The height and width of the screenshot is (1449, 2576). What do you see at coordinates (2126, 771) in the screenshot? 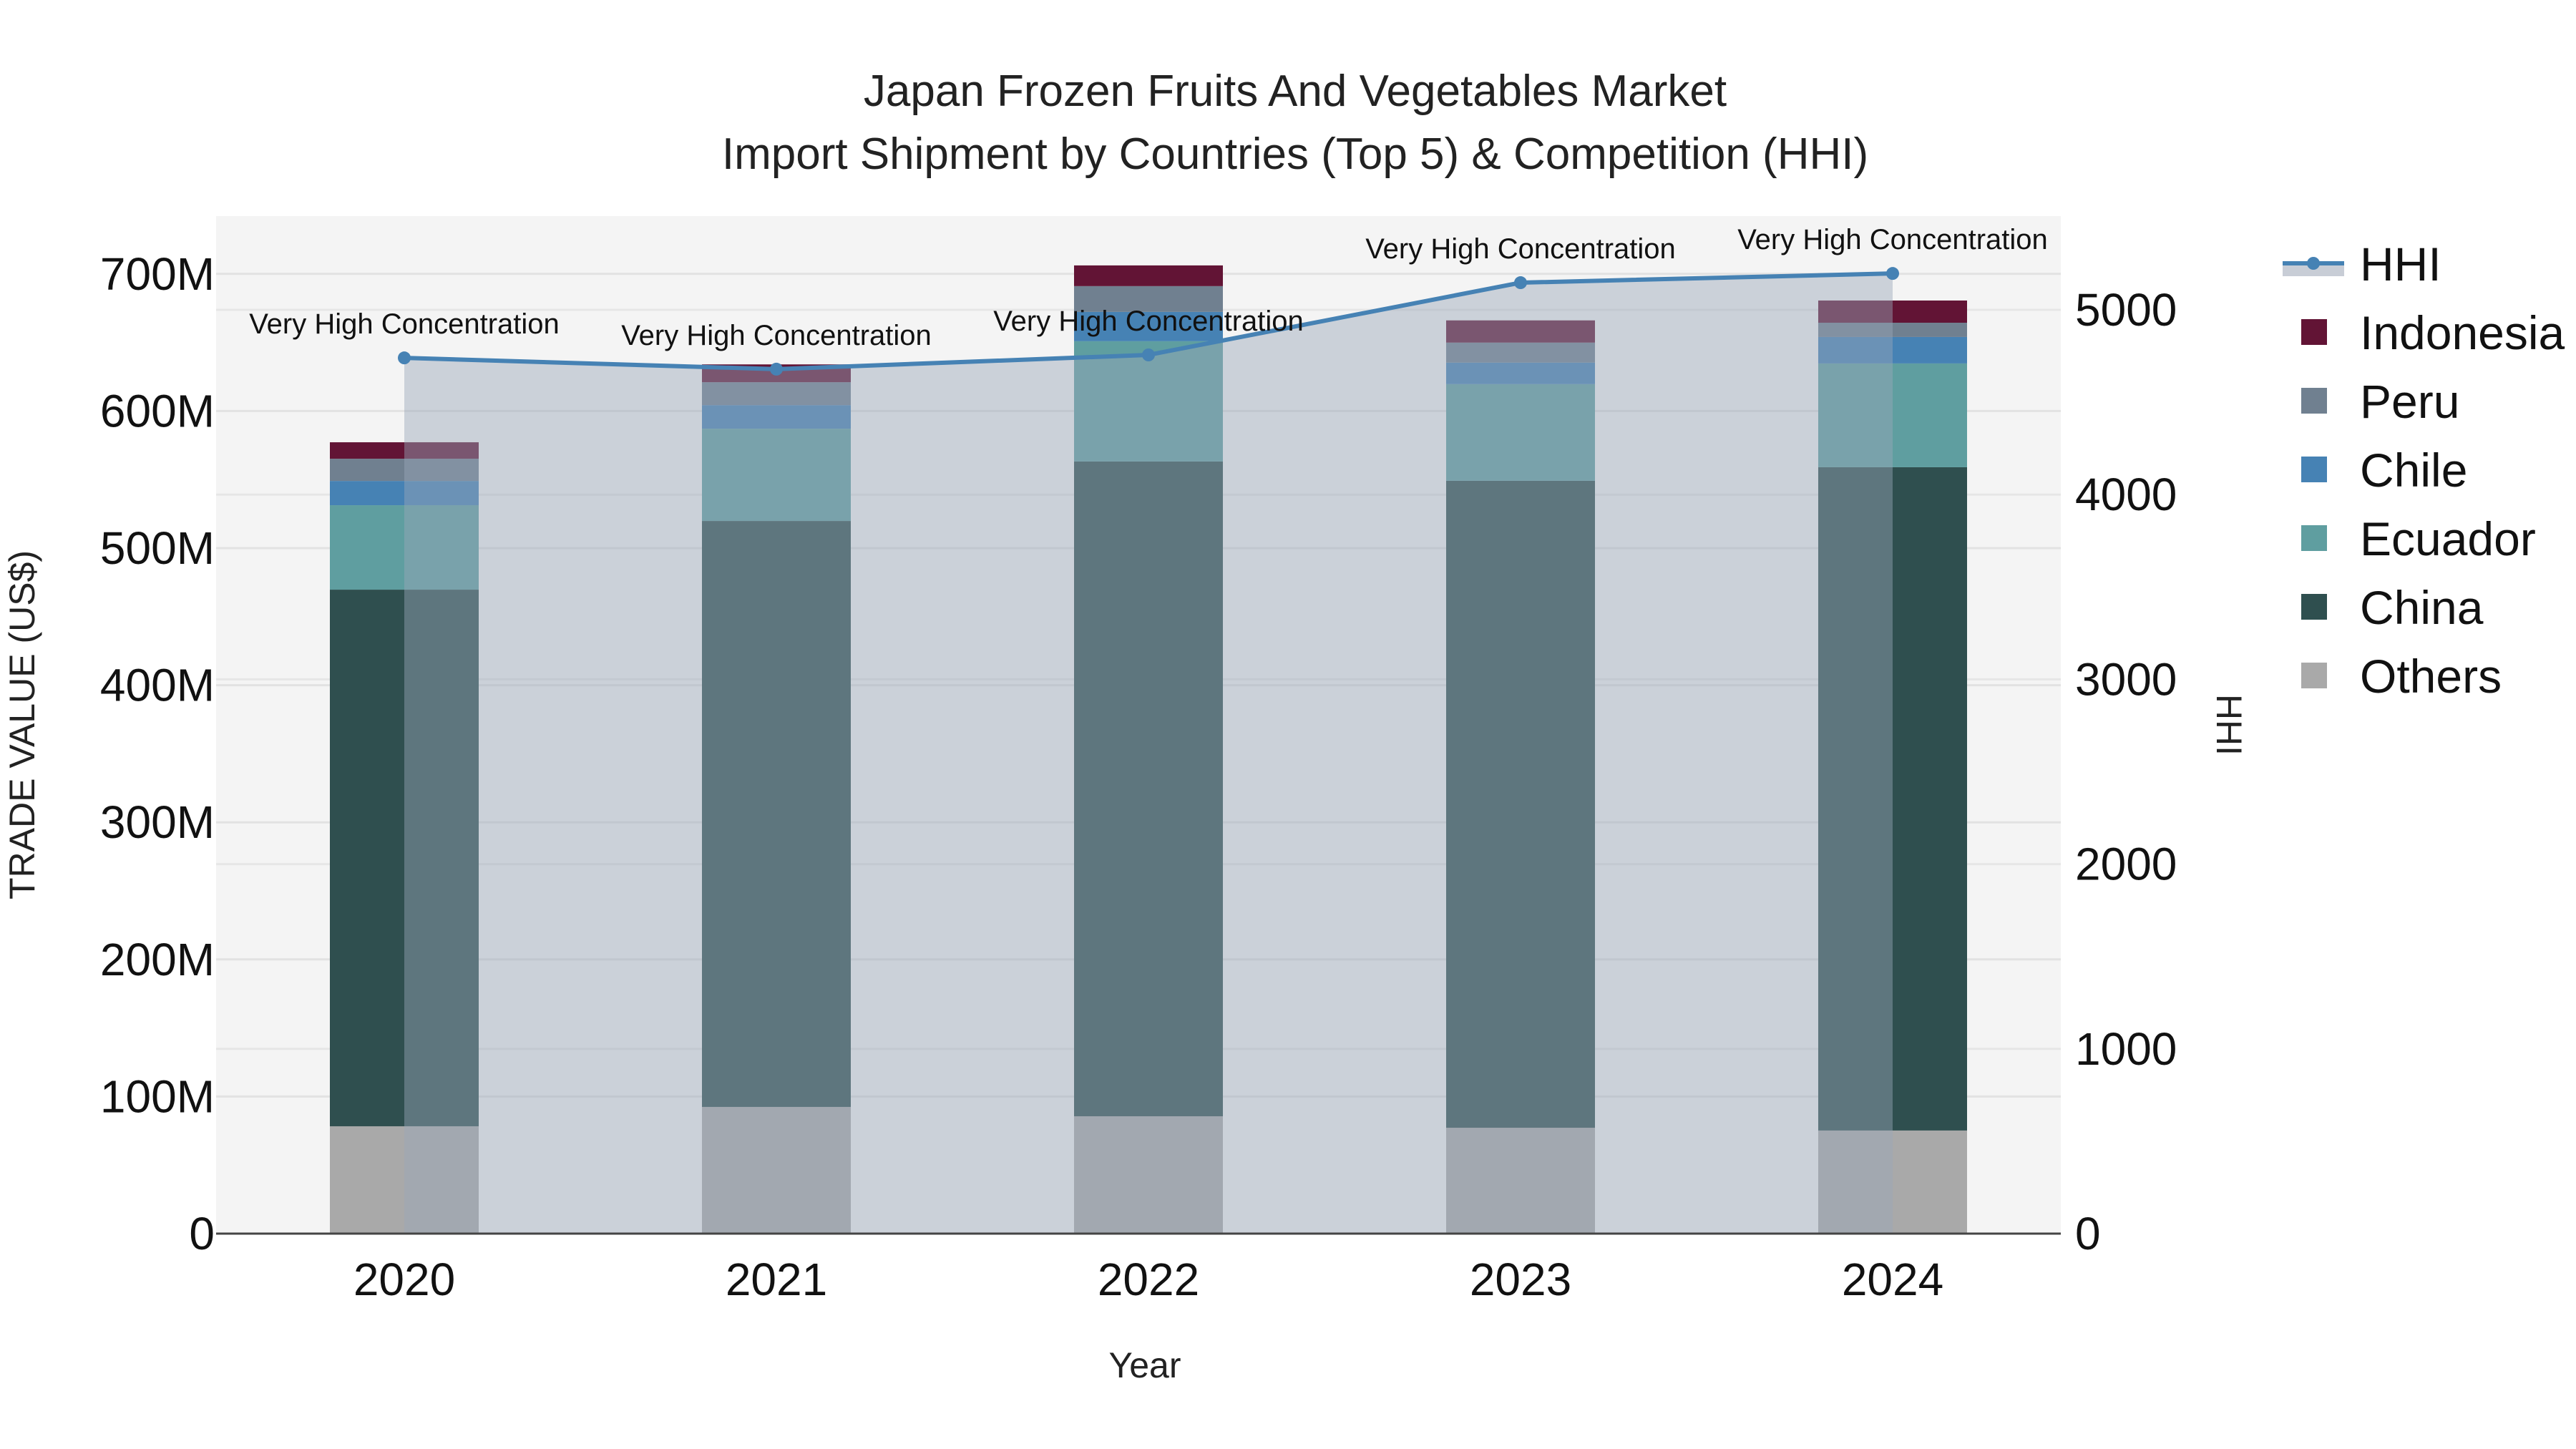
I see `y2-axis-ticks: 0 1000 2000 3000 4000 5000` at bounding box center [2126, 771].